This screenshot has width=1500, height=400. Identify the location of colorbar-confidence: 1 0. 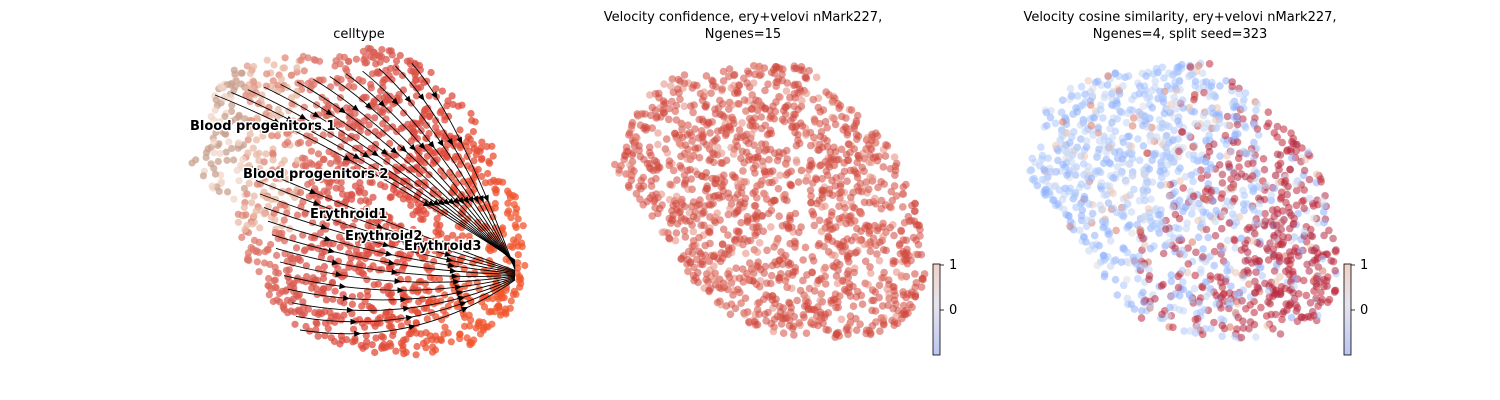
(944, 307).